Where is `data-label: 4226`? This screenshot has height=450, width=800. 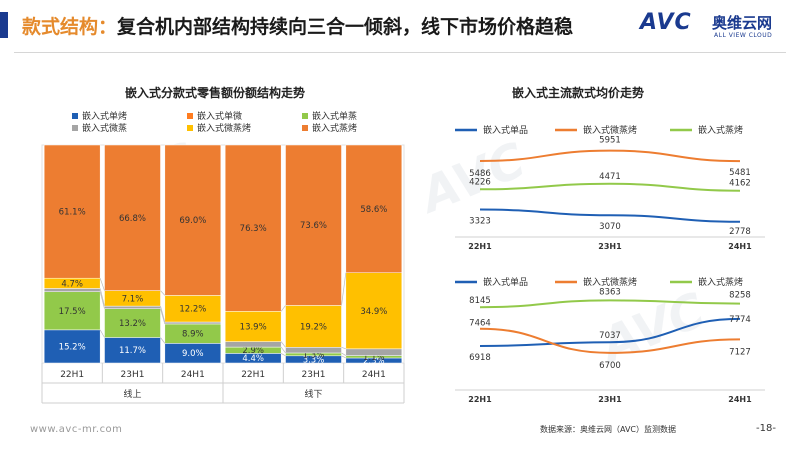 data-label: 4226 is located at coordinates (480, 182).